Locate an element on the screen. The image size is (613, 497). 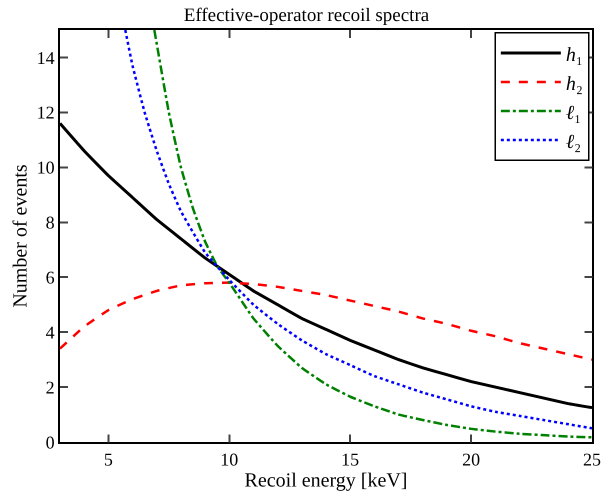
x-tick-label: 15 is located at coordinates (350, 459).